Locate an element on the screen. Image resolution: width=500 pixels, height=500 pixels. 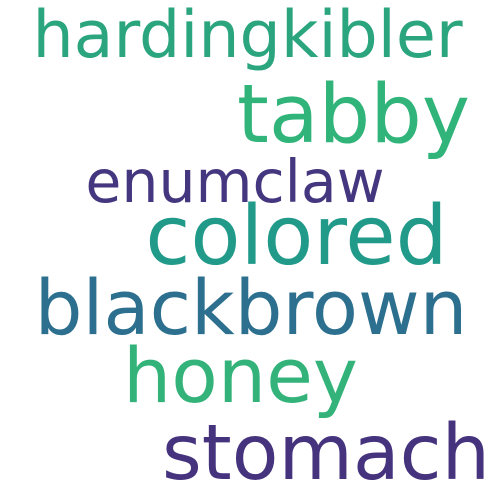
word-stomach: stomach is located at coordinates (326, 453).